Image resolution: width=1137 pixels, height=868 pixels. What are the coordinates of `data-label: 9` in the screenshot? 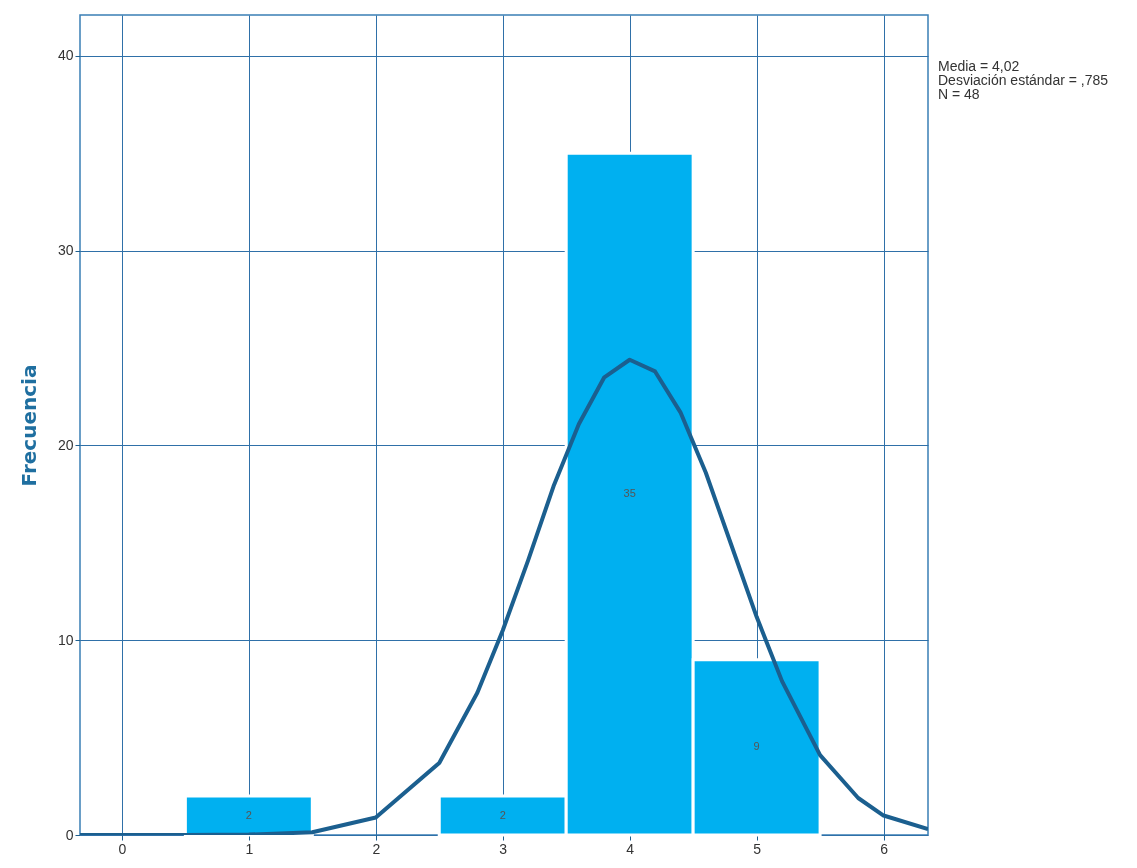 It's located at (756, 746).